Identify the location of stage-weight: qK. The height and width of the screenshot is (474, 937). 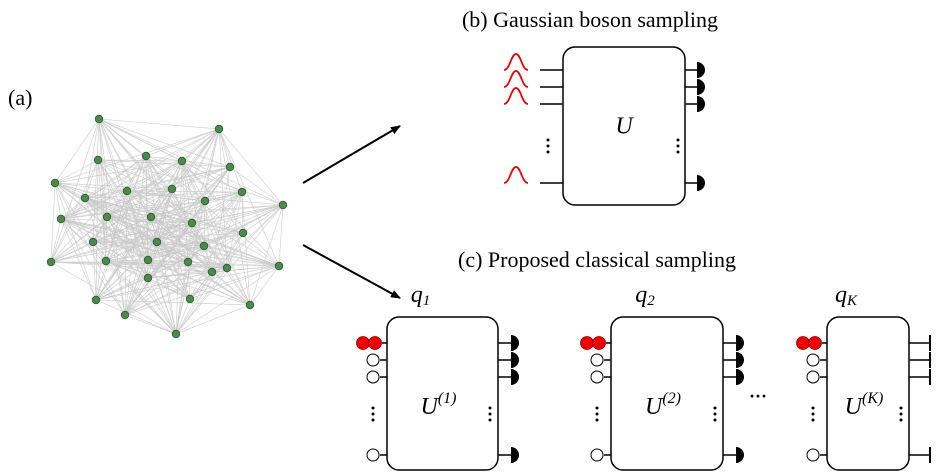
(846, 296).